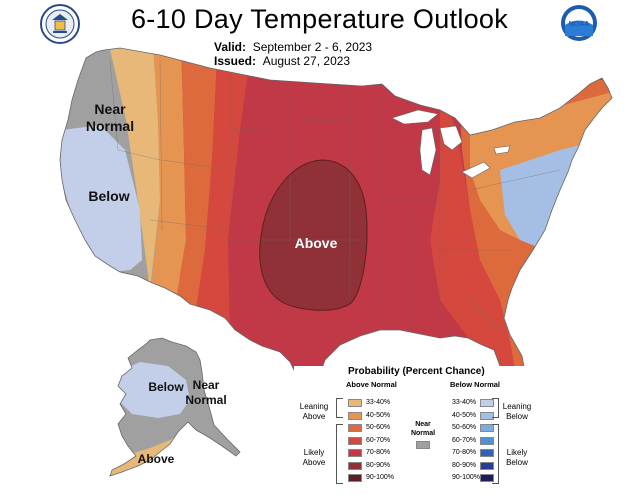 The width and height of the screenshot is (639, 502). I want to click on legend-range-above: 60-70%, so click(378, 440).